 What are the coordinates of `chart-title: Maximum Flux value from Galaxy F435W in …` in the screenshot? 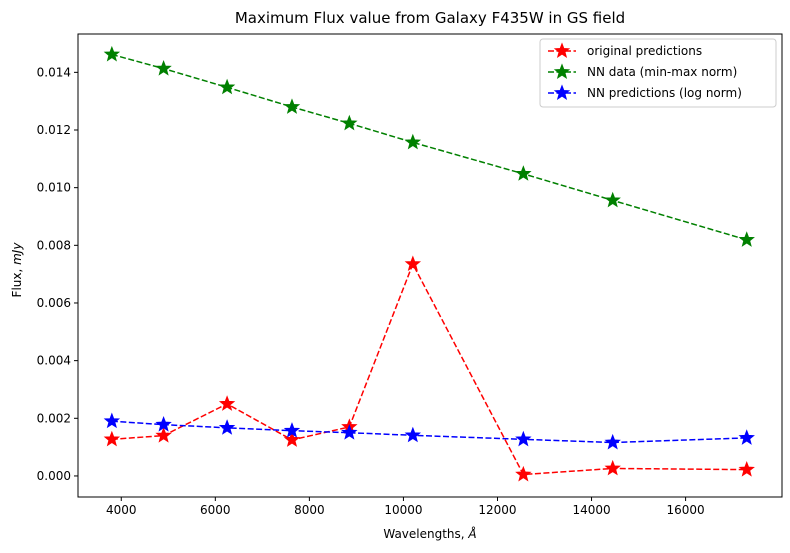 It's located at (430, 18).